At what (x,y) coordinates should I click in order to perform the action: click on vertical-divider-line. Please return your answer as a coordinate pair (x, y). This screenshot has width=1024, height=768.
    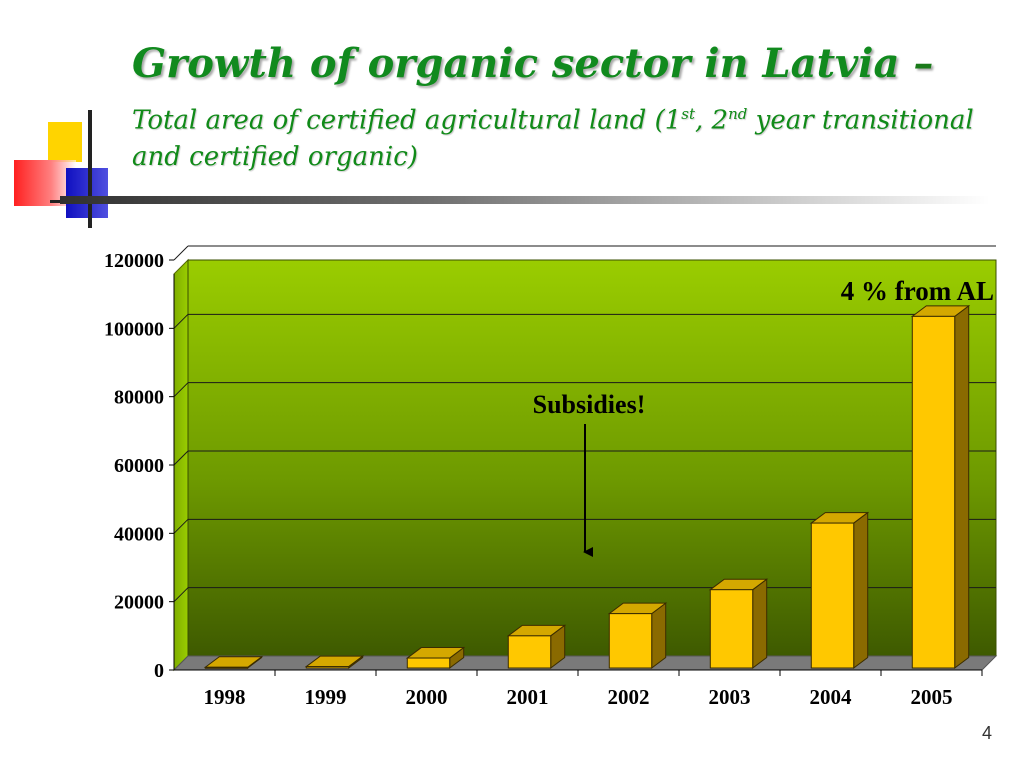
    Looking at the image, I should click on (90, 169).